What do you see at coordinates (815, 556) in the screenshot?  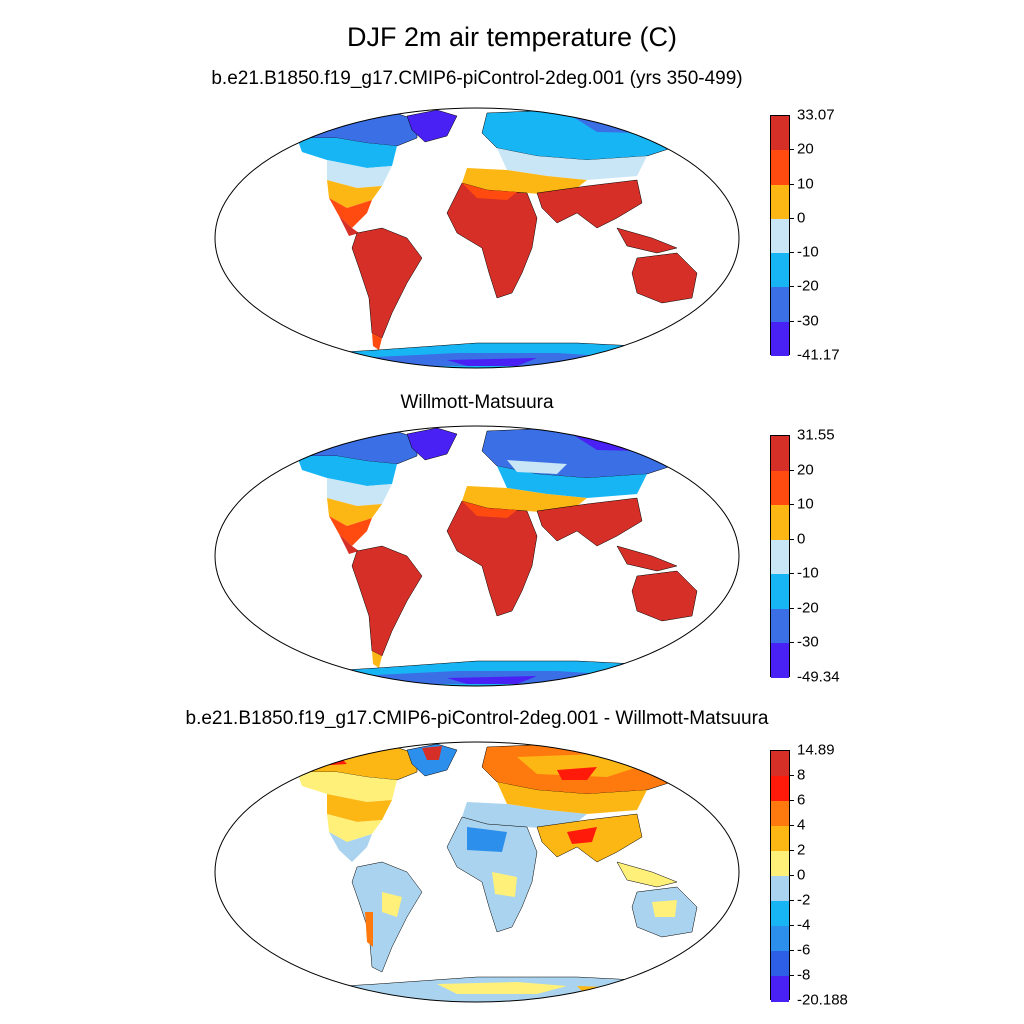 I see `colorbar-2: 31.55 20 10 0 -10 -20 -30 -49.34` at bounding box center [815, 556].